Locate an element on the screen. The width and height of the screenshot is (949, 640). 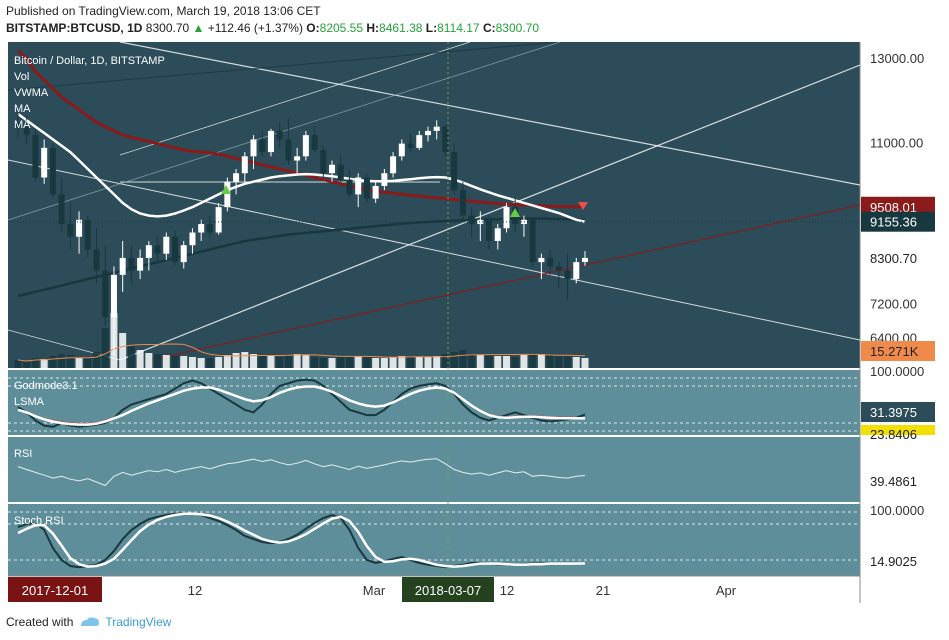
volume-tag-label: 15.271K is located at coordinates (894, 351).